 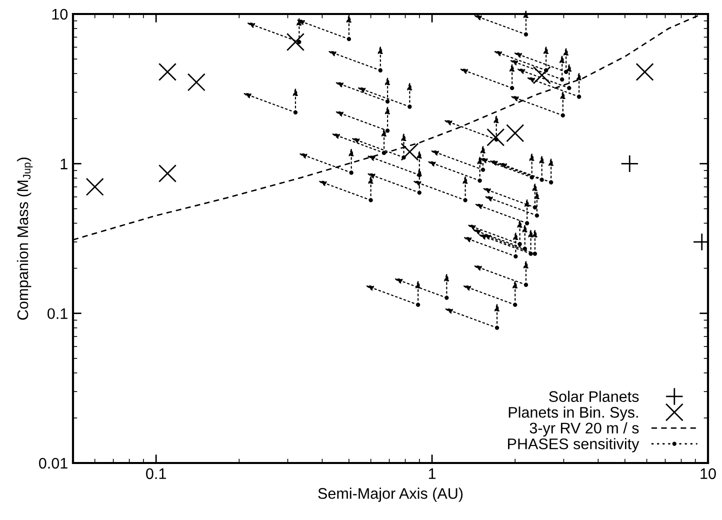 What do you see at coordinates (594, 396) in the screenshot?
I see `legend-label: Solar Planets` at bounding box center [594, 396].